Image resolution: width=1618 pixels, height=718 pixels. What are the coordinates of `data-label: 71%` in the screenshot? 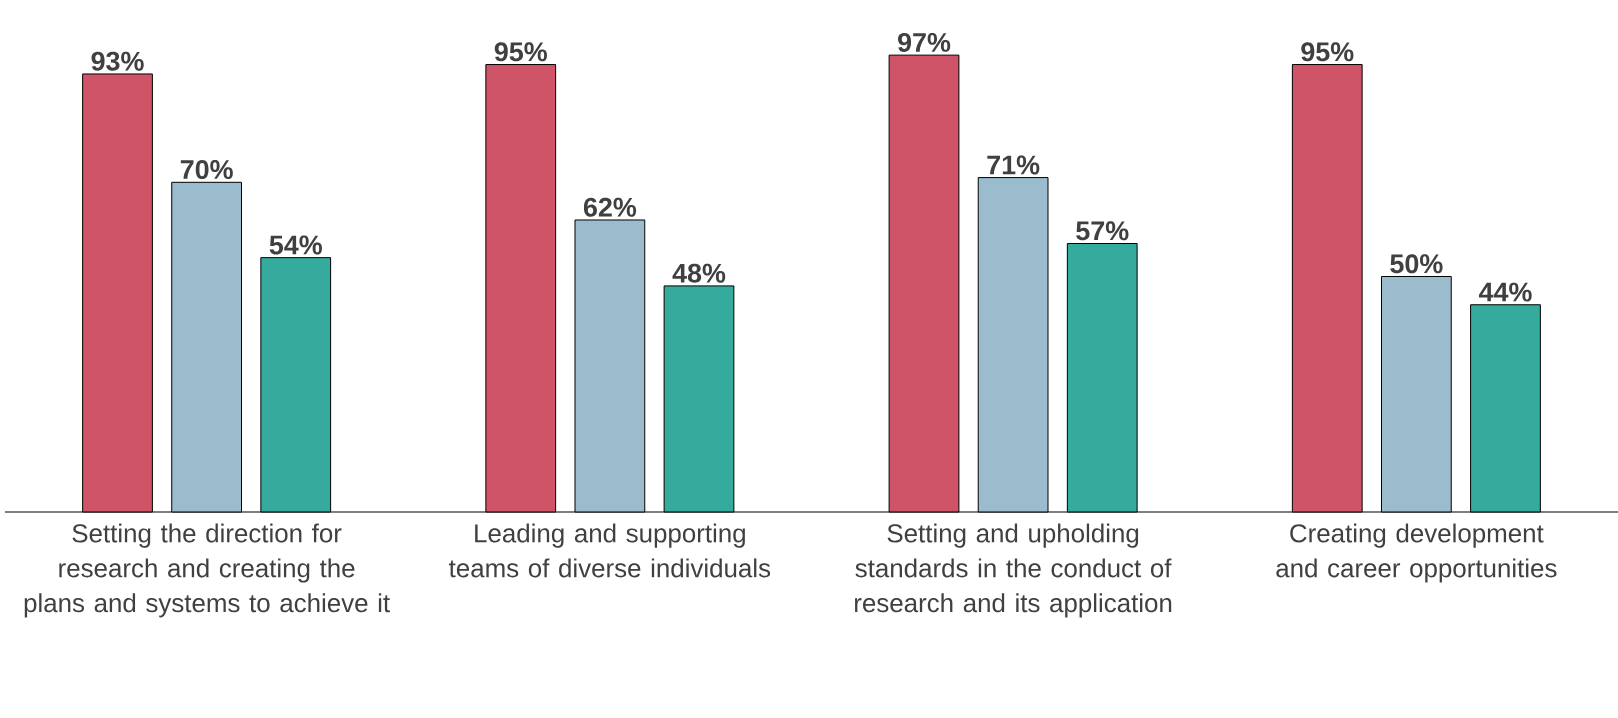 It's located at (1013, 165).